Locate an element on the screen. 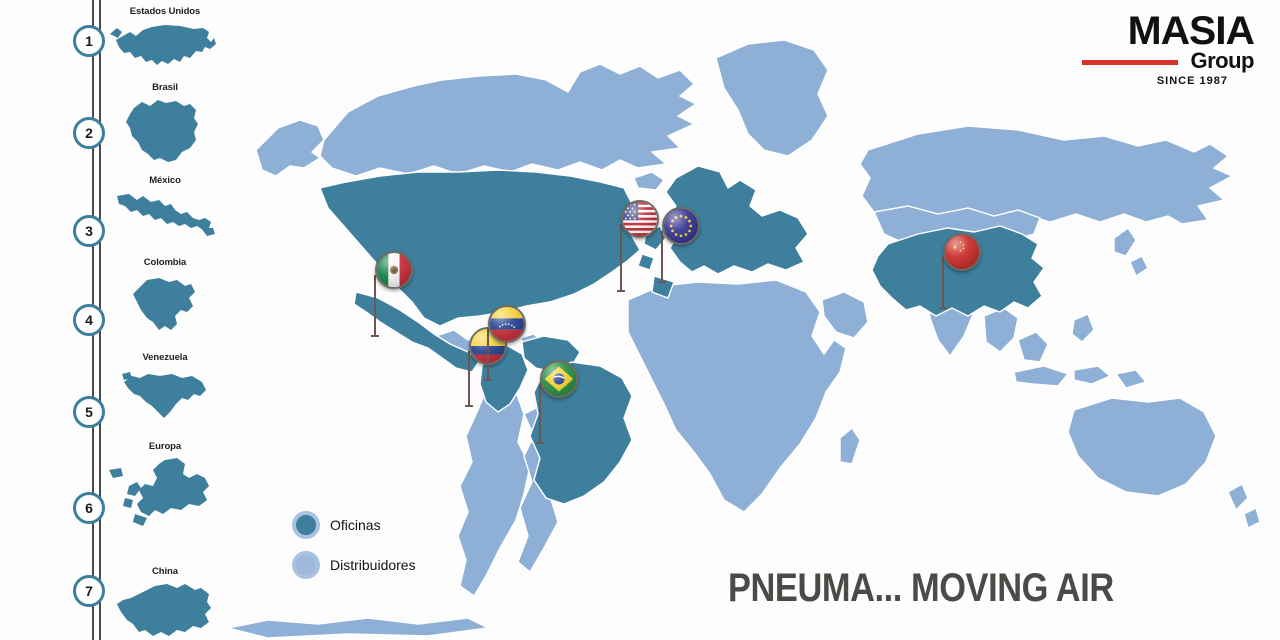 This screenshot has width=1280, height=640. step-number-3: 3 is located at coordinates (89, 231).